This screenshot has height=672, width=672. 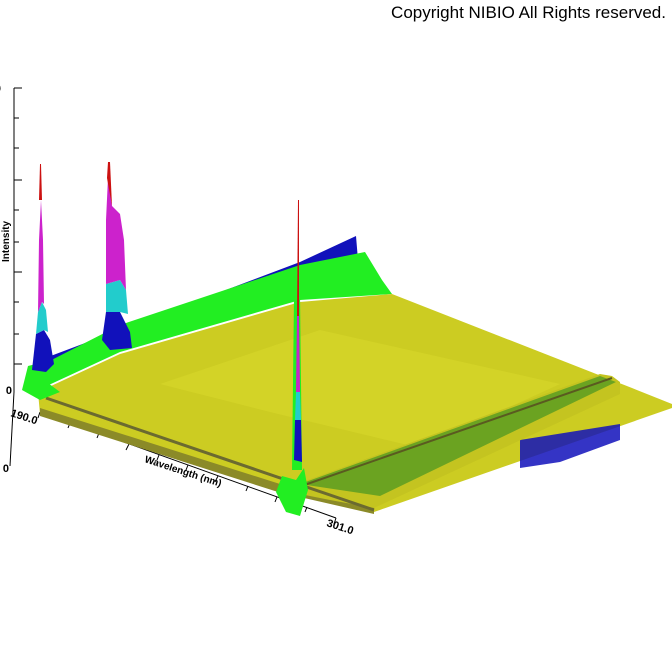 I want to click on peak-third-high, so click(x=298, y=354).